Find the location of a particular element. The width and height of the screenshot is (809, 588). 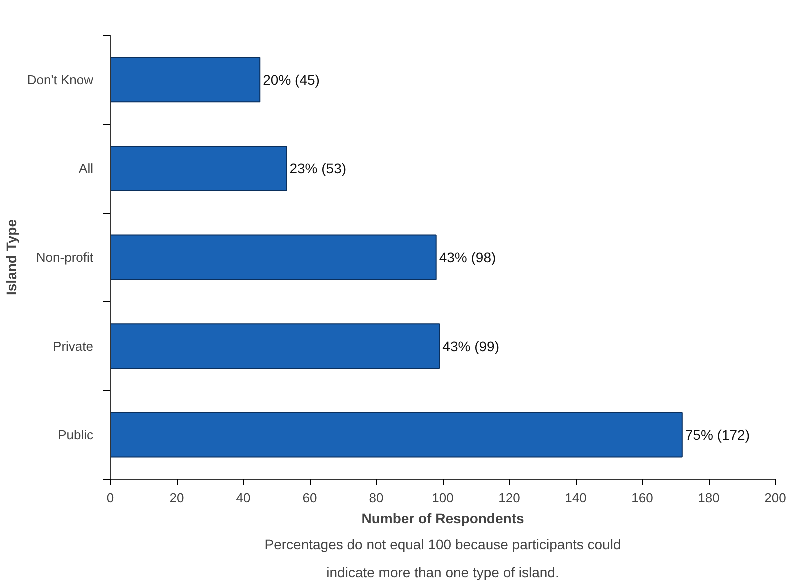

x-tick-label: 100 is located at coordinates (443, 498).